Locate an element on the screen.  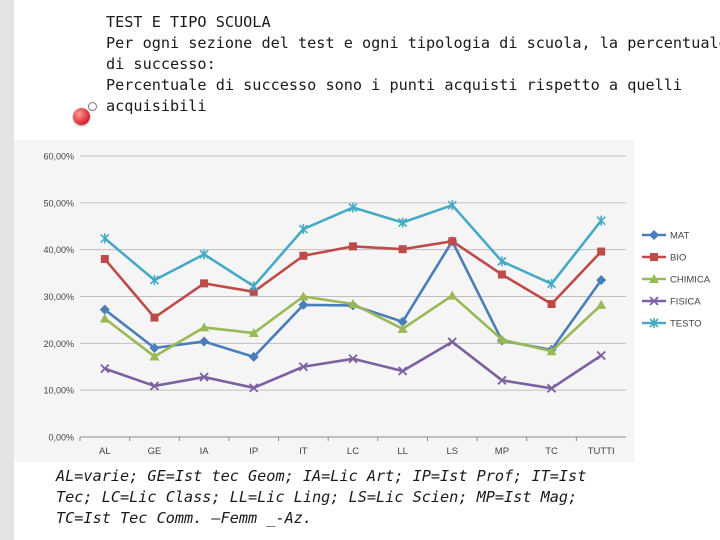
x-tick-label: GE is located at coordinates (155, 451).